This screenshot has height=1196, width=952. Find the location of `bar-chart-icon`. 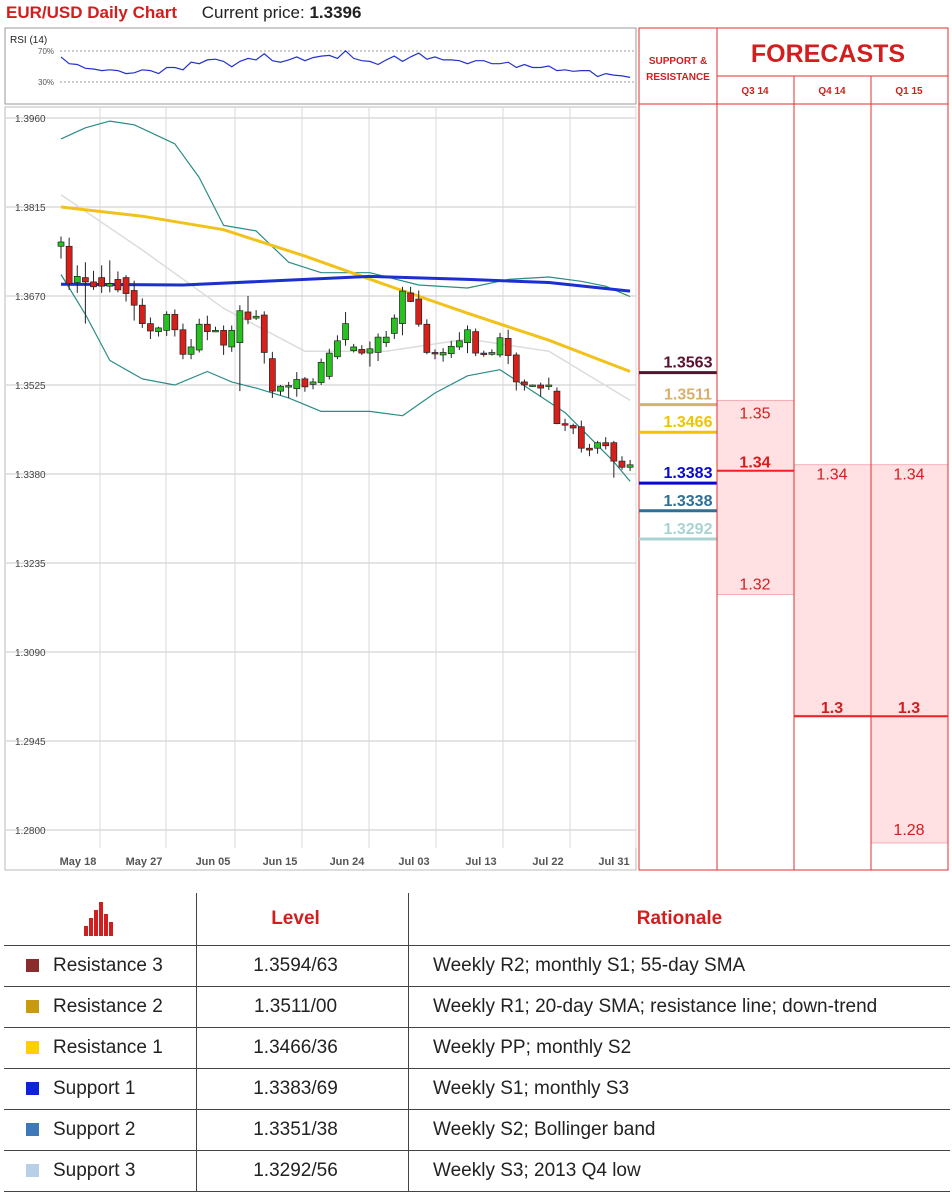

bar-chart-icon is located at coordinates (99, 919).